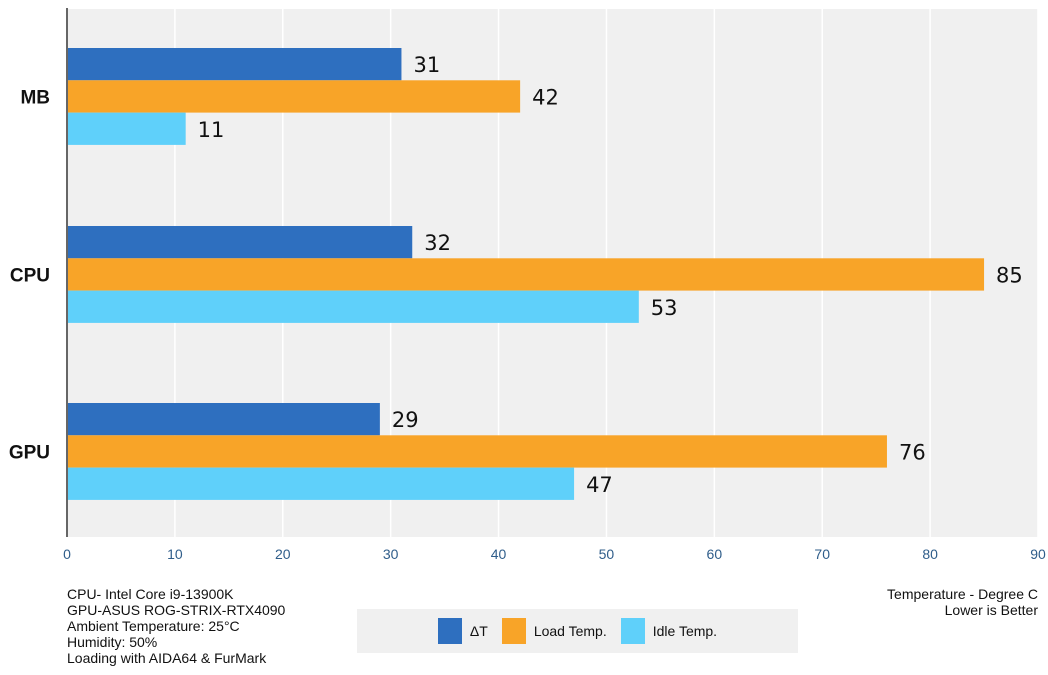 The height and width of the screenshot is (675, 1048). I want to click on data-label: 32, so click(437, 243).